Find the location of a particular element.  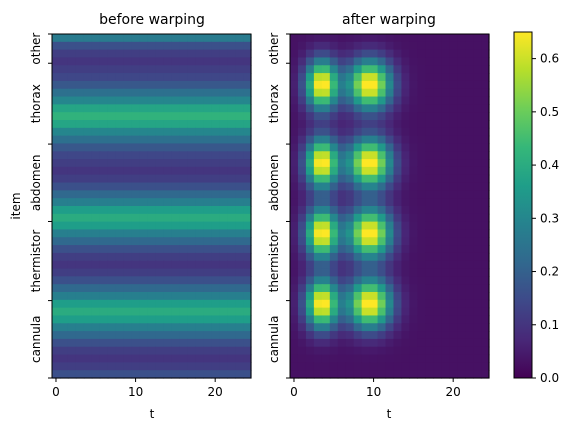

y-tick-label: other is located at coordinates (36, 49).